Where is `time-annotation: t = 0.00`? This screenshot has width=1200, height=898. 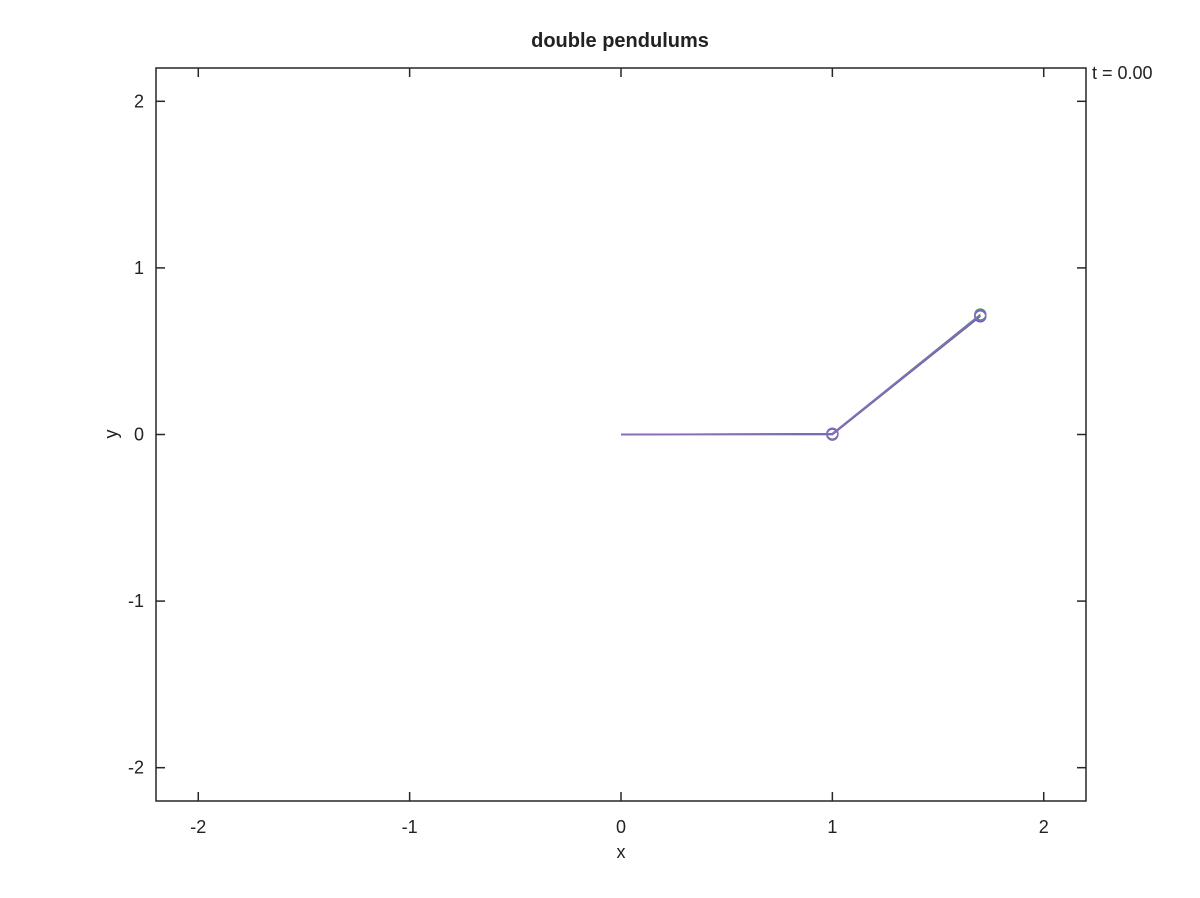 time-annotation: t = 0.00 is located at coordinates (1122, 73).